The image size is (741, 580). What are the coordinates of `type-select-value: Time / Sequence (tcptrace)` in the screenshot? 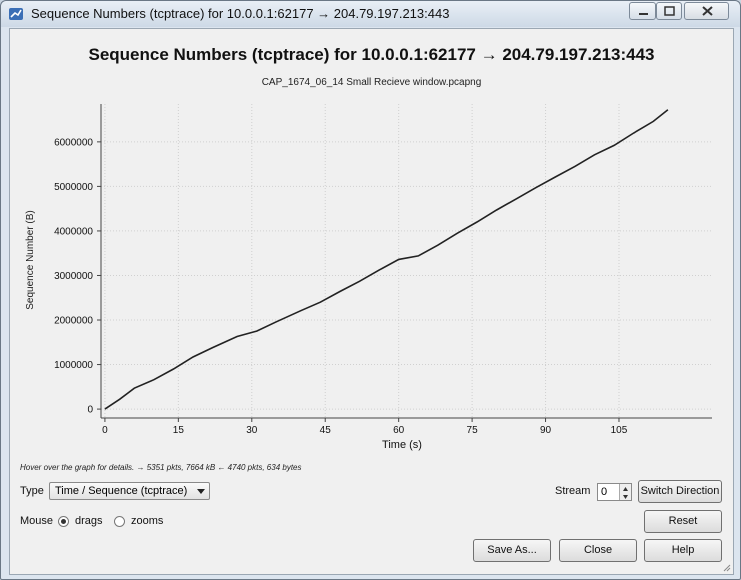 It's located at (121, 491).